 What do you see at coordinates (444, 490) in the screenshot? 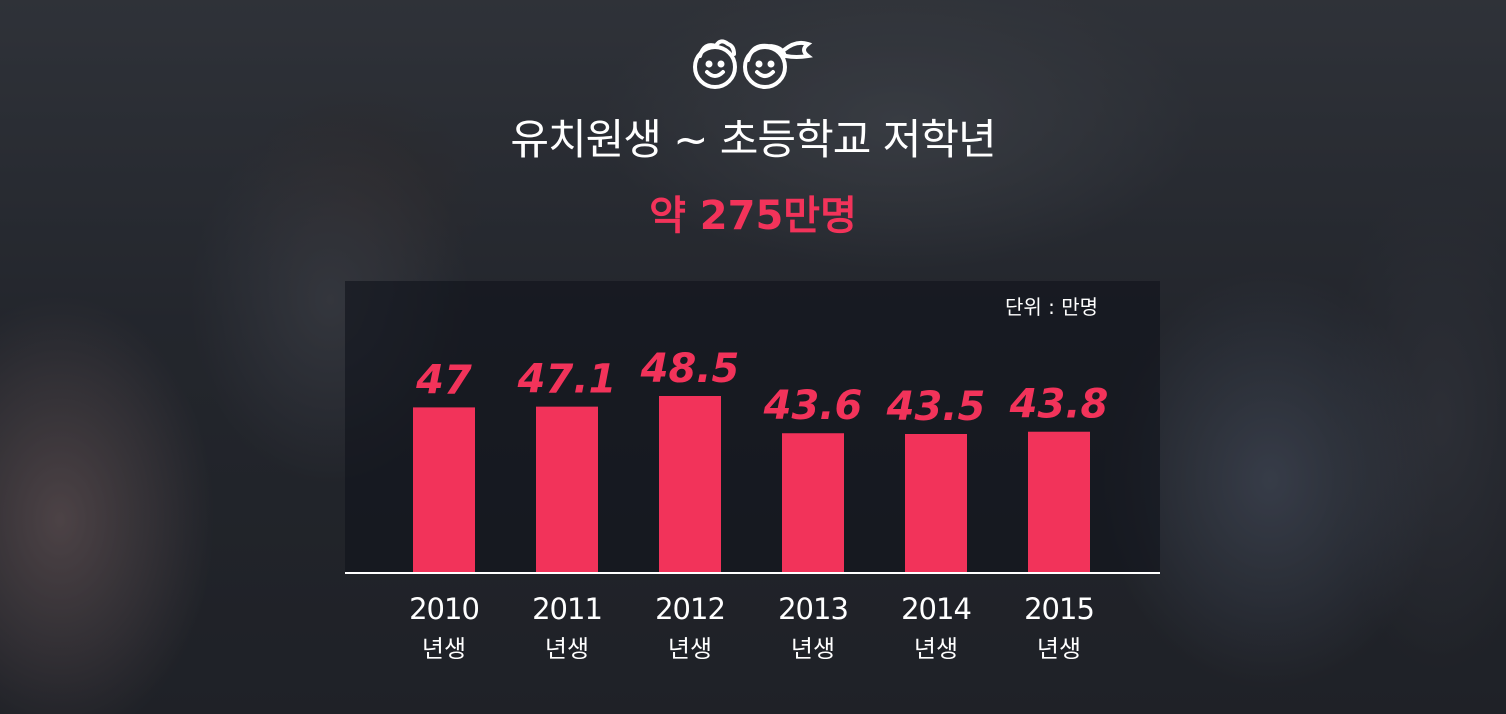
I see `bar-2010` at bounding box center [444, 490].